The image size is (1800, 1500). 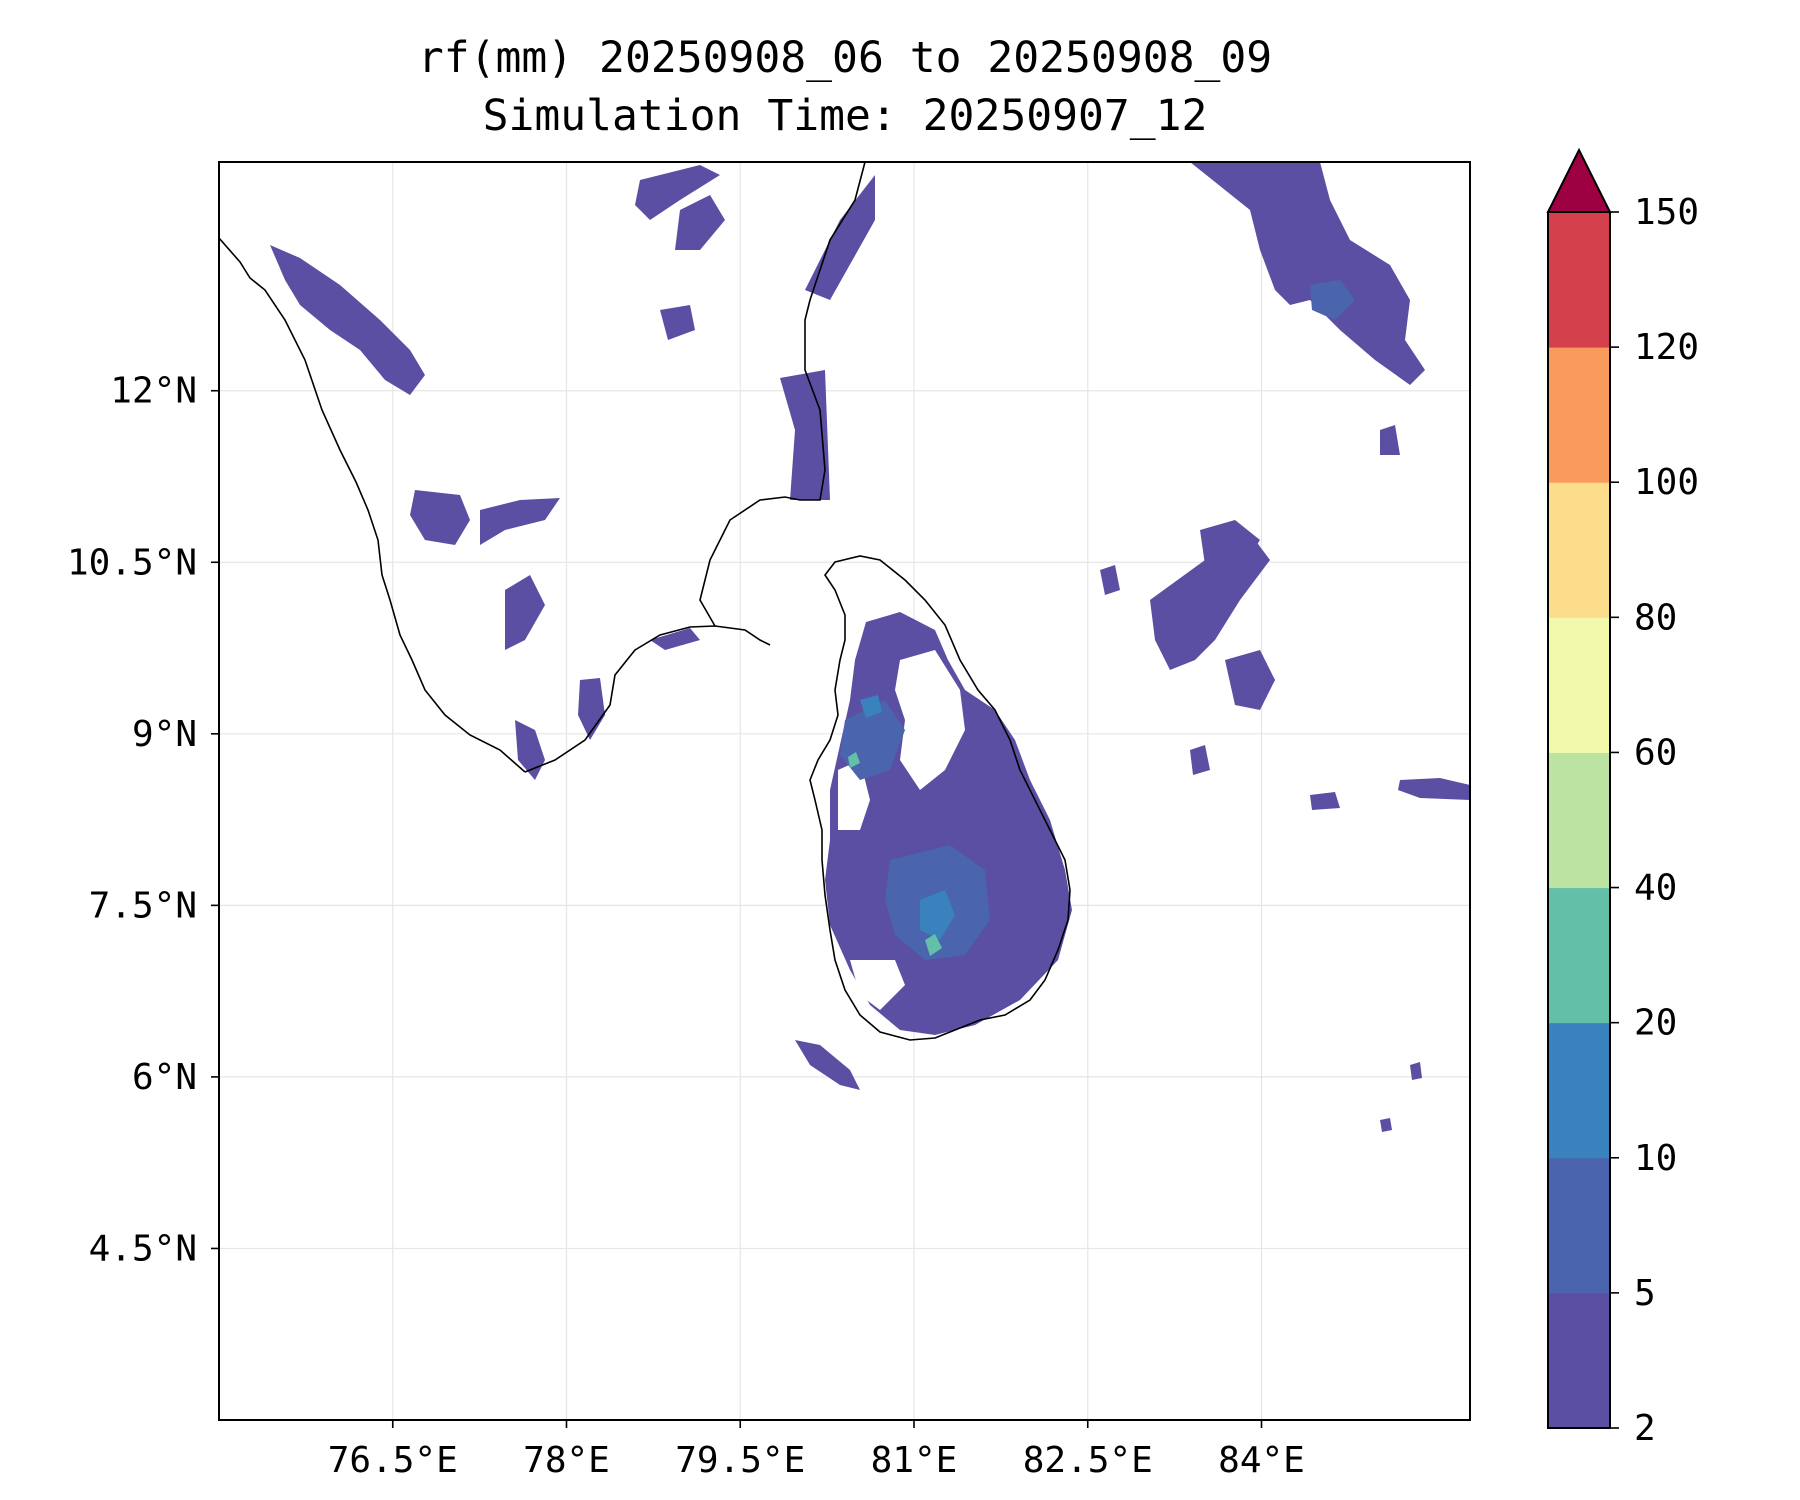 What do you see at coordinates (1655, 888) in the screenshot?
I see `colorbar-tick-label: 40` at bounding box center [1655, 888].